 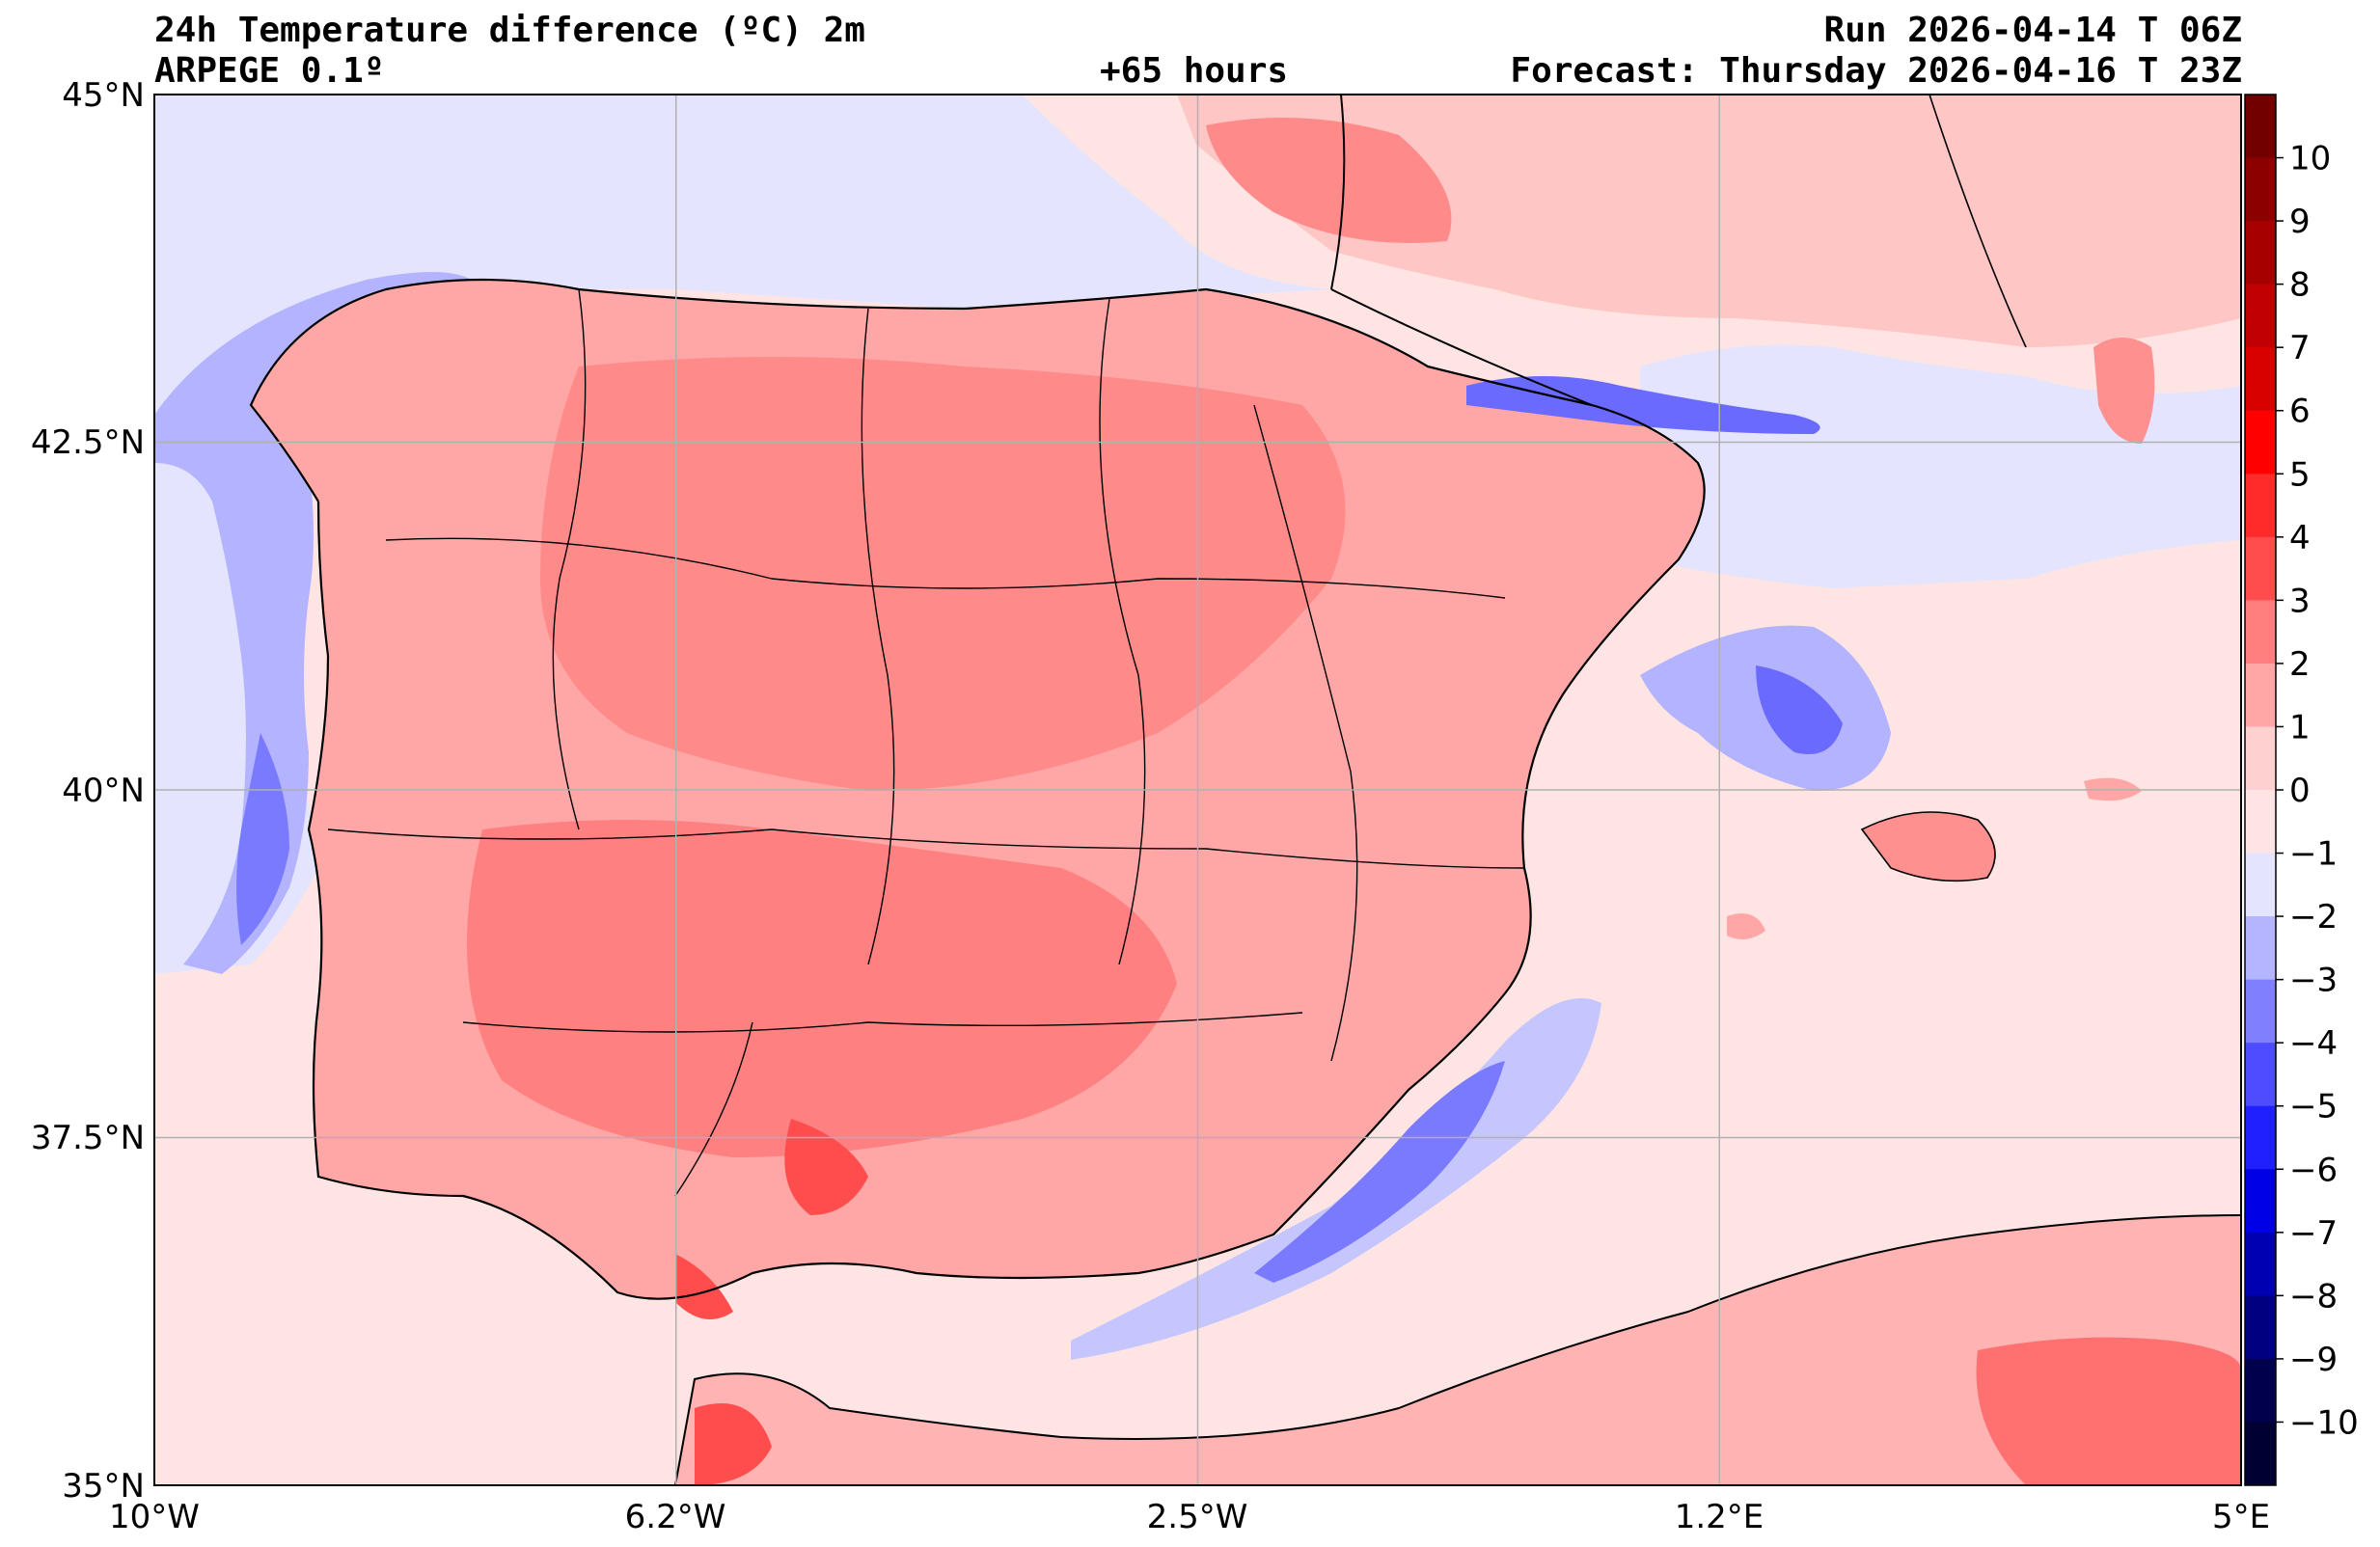 What do you see at coordinates (2310, 159) in the screenshot?
I see `colorbar-tick-label: 10` at bounding box center [2310, 159].